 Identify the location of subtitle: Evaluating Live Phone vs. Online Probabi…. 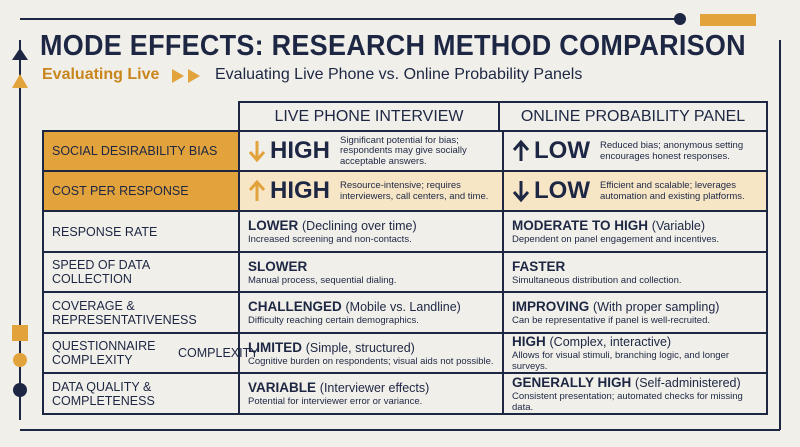
(399, 74).